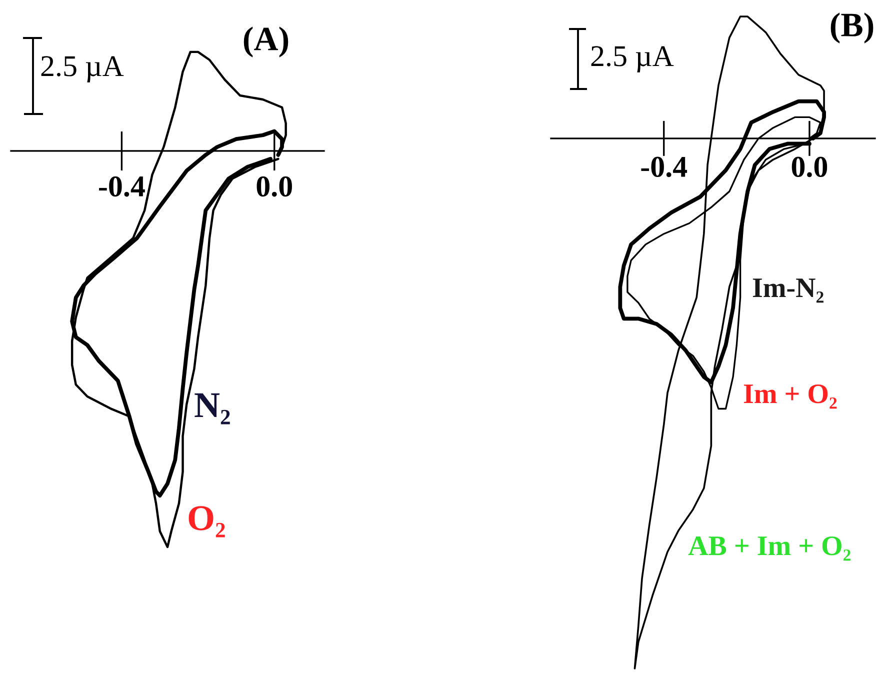  Describe the element at coordinates (769, 548) in the screenshot. I see `series-label: AB + Im + O₂` at that location.